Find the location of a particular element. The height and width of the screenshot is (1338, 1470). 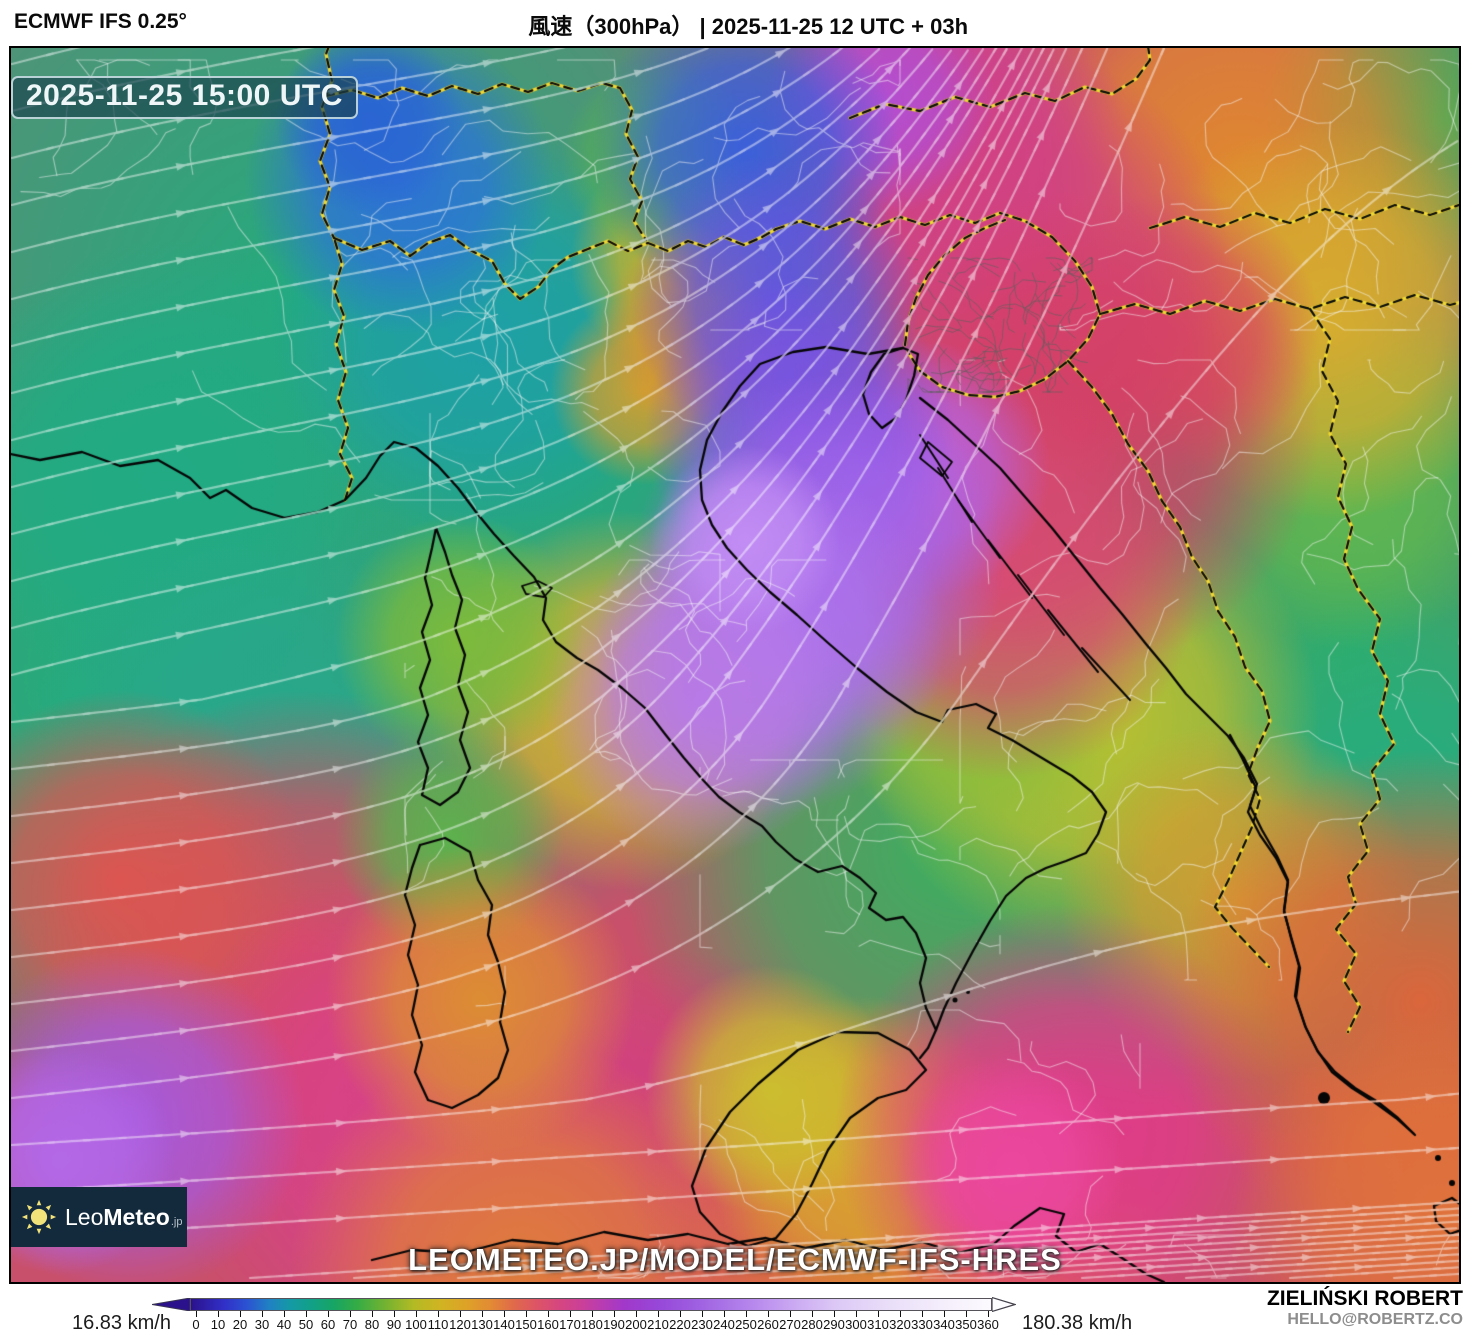

colorbar-tick-label: 60 is located at coordinates (328, 1324).